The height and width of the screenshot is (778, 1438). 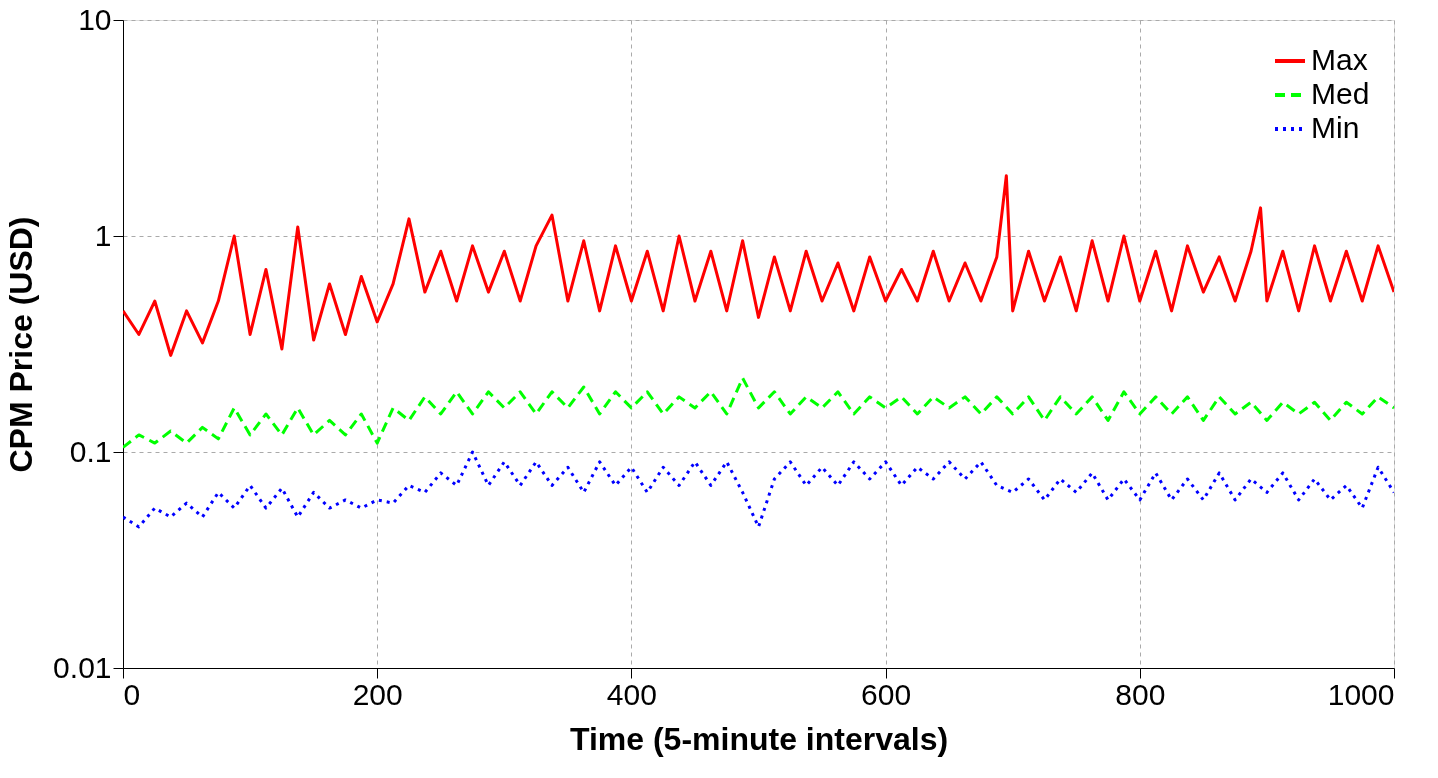 I want to click on x-tick-label: 0, so click(x=132, y=694).